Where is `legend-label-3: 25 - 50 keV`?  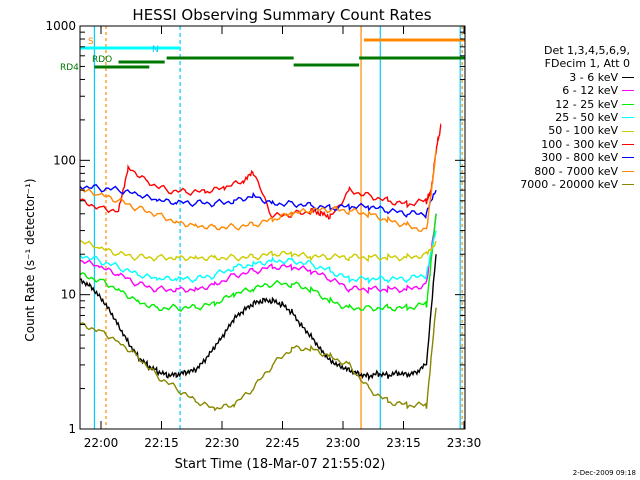
legend-label-3: 25 - 50 keV is located at coordinates (586, 118).